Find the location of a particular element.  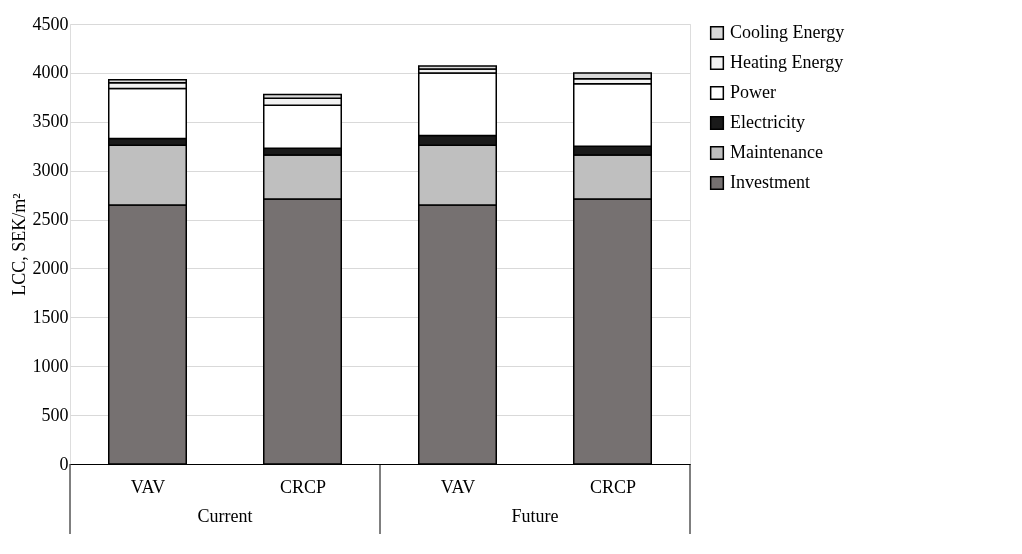

y-tick-label: 3500 is located at coordinates (50, 121).